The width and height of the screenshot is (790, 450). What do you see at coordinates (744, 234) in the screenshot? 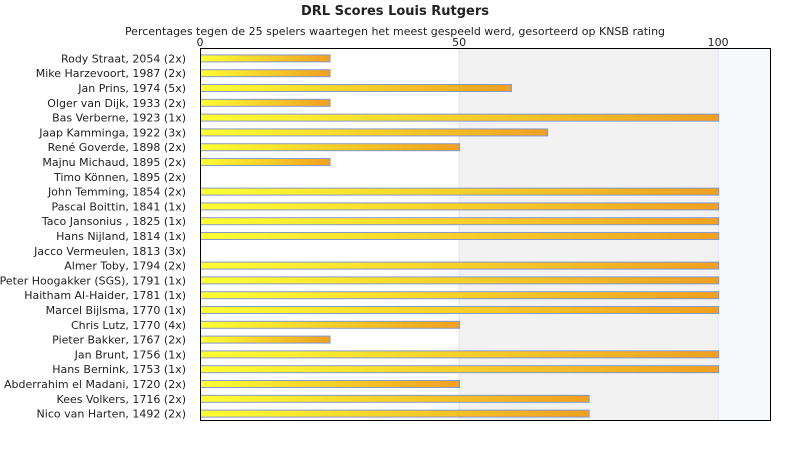
I see `grid-band-100-max` at bounding box center [744, 234].